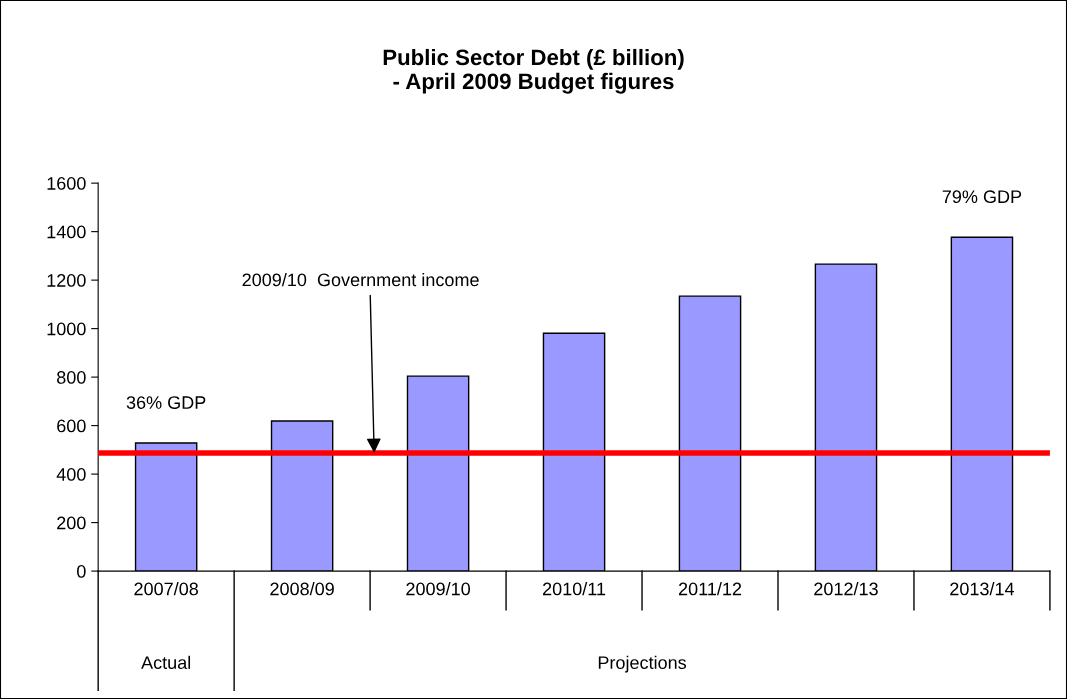 Image resolution: width=1067 pixels, height=699 pixels. What do you see at coordinates (166, 662) in the screenshot?
I see `text: Actual` at bounding box center [166, 662].